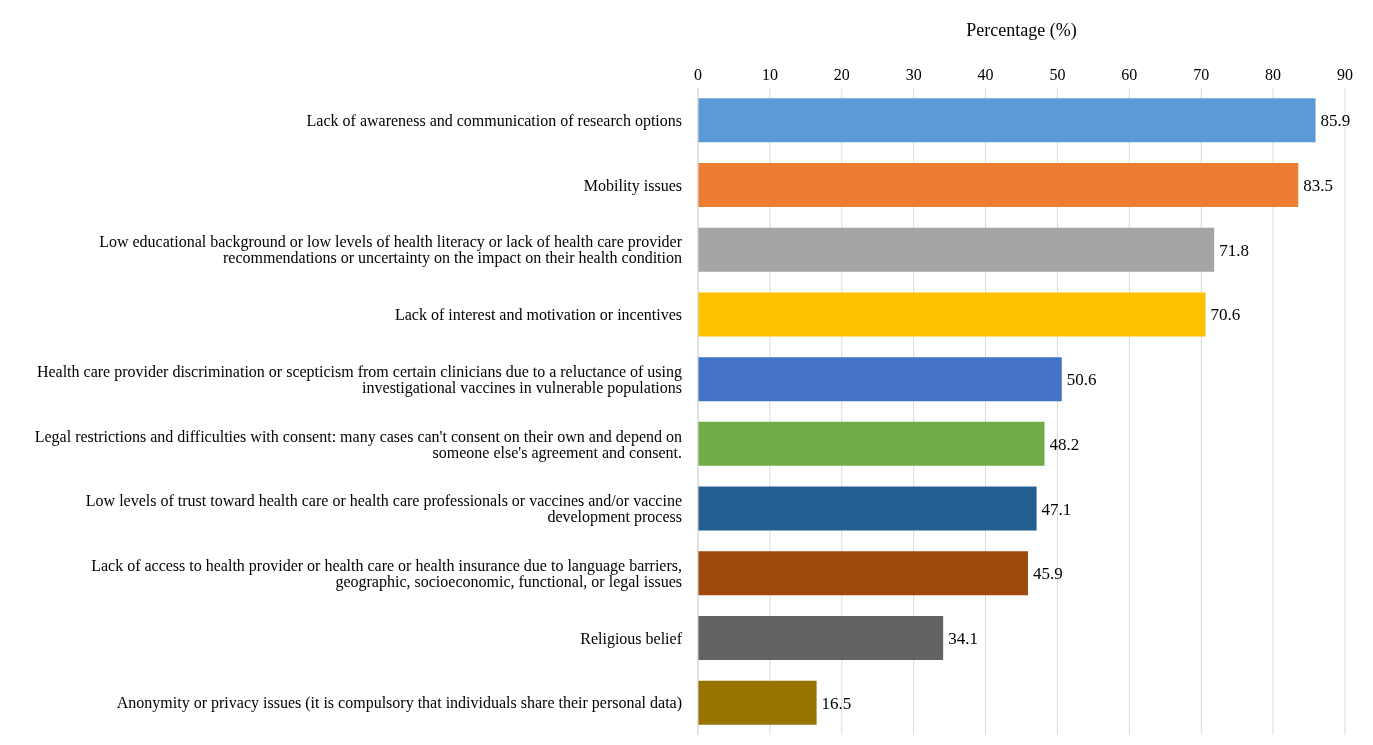  What do you see at coordinates (1129, 74) in the screenshot?
I see `x-tick-label: 60` at bounding box center [1129, 74].